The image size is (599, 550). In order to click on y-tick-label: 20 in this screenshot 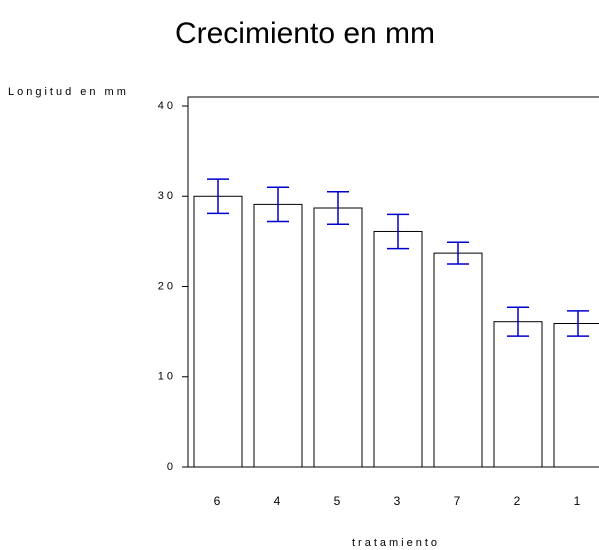, I will do `click(167, 286)`.